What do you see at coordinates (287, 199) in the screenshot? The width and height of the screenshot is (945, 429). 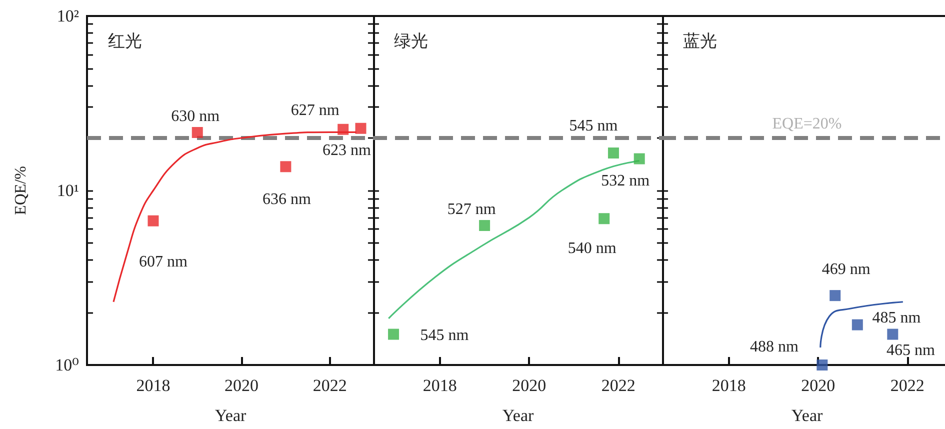 I see `annotation: 636 nm` at bounding box center [287, 199].